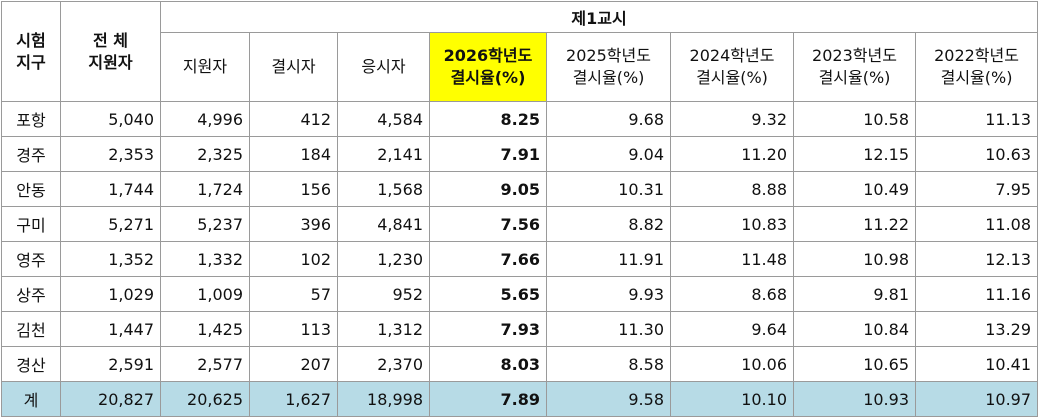  I want to click on value-cell: 7.93, so click(488, 329).